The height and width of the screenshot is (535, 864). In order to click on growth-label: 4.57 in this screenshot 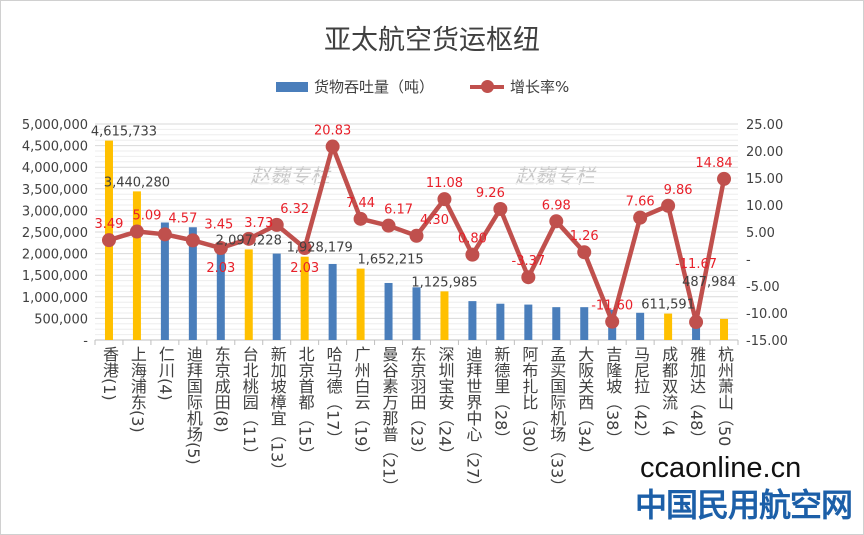, I will do `click(182, 218)`.